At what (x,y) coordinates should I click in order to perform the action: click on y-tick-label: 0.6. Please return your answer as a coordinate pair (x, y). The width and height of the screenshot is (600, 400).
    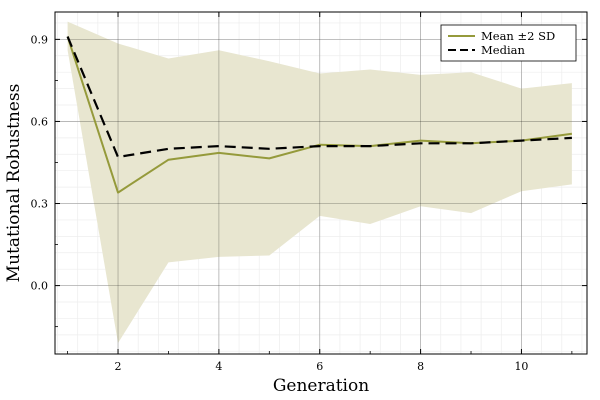
    Looking at the image, I should click on (40, 121).